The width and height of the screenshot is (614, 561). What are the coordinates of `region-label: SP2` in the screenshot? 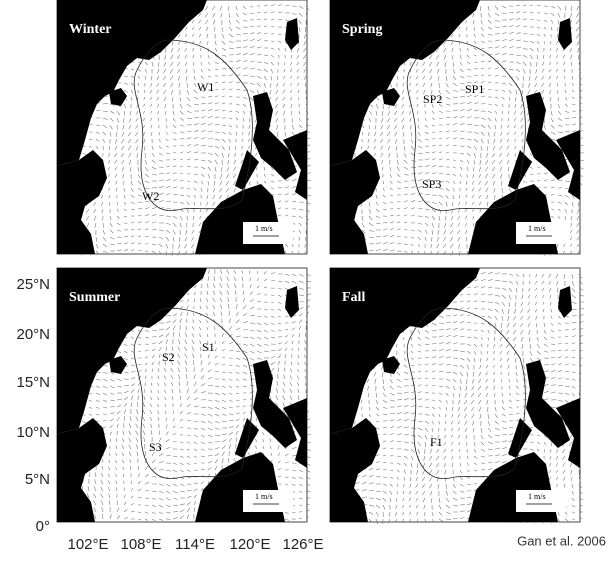 It's located at (432, 99).